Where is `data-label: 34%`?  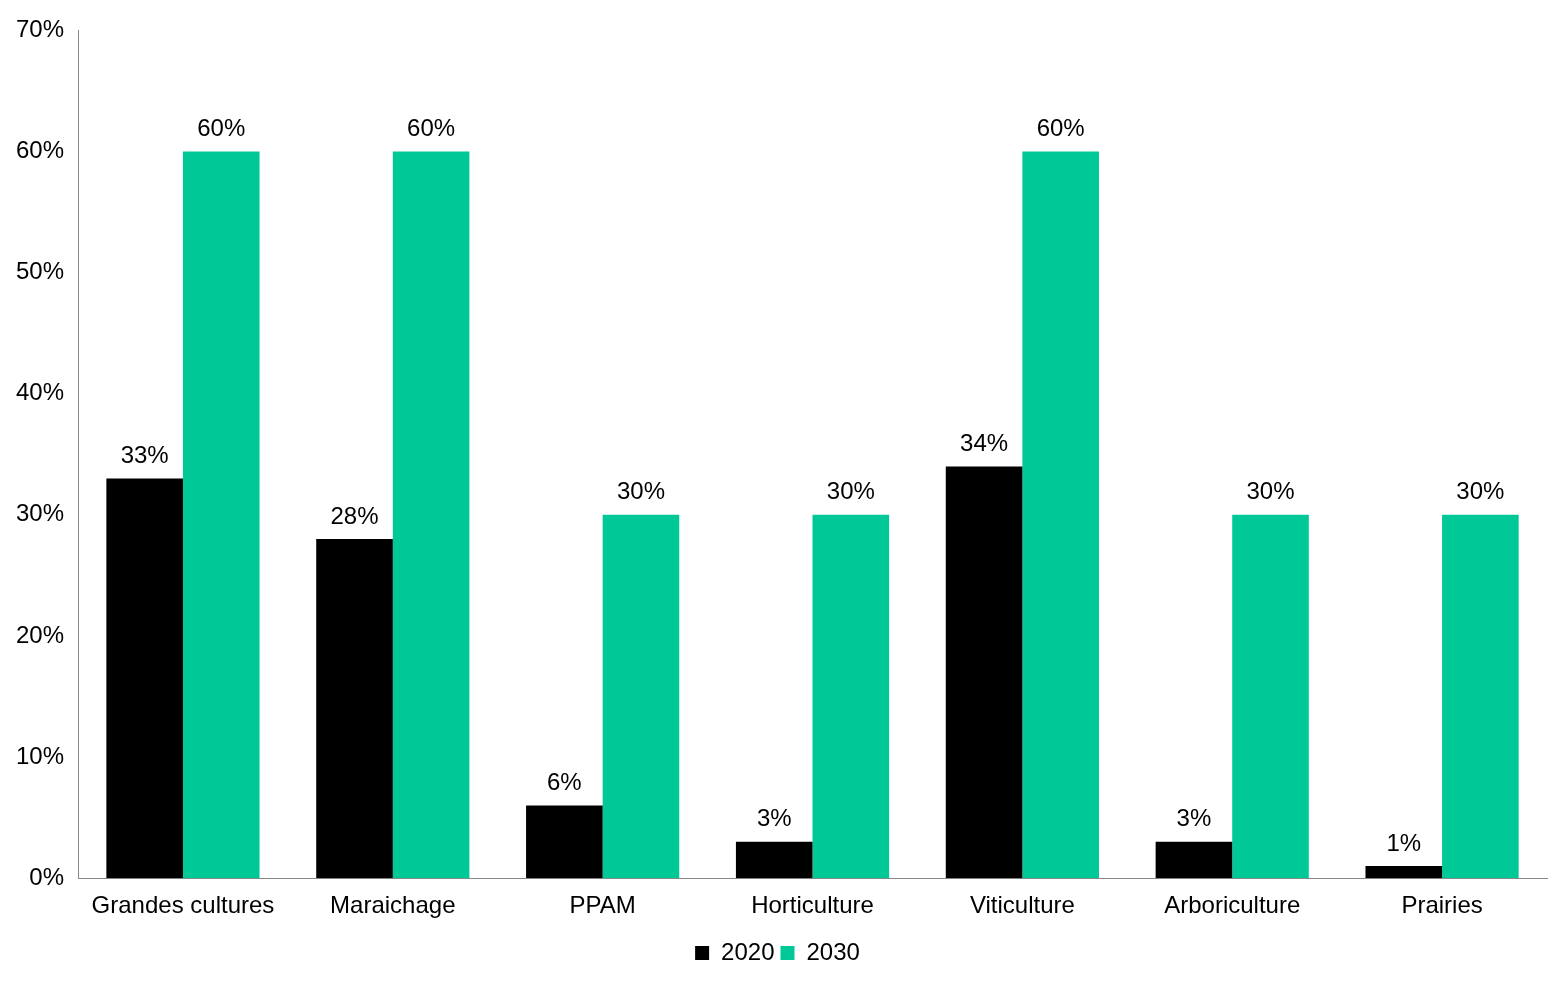
data-label: 34% is located at coordinates (984, 443).